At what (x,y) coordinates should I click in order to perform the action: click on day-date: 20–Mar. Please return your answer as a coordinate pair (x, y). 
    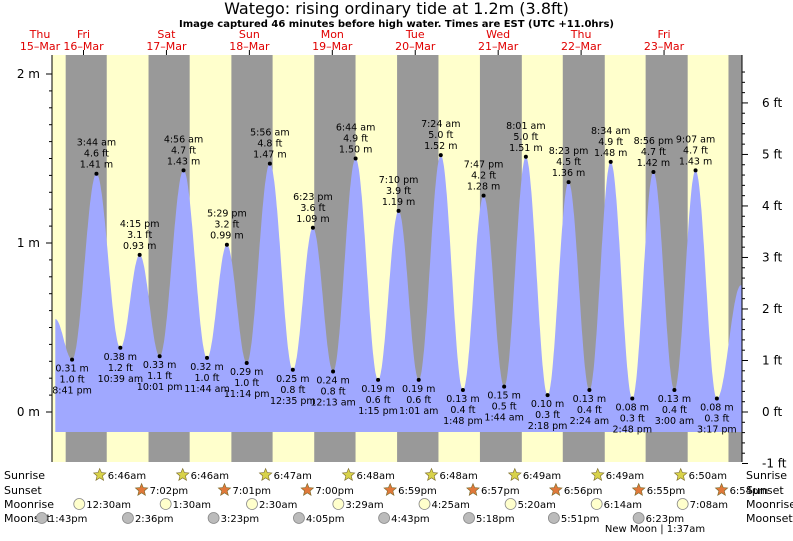
    Looking at the image, I should click on (415, 46).